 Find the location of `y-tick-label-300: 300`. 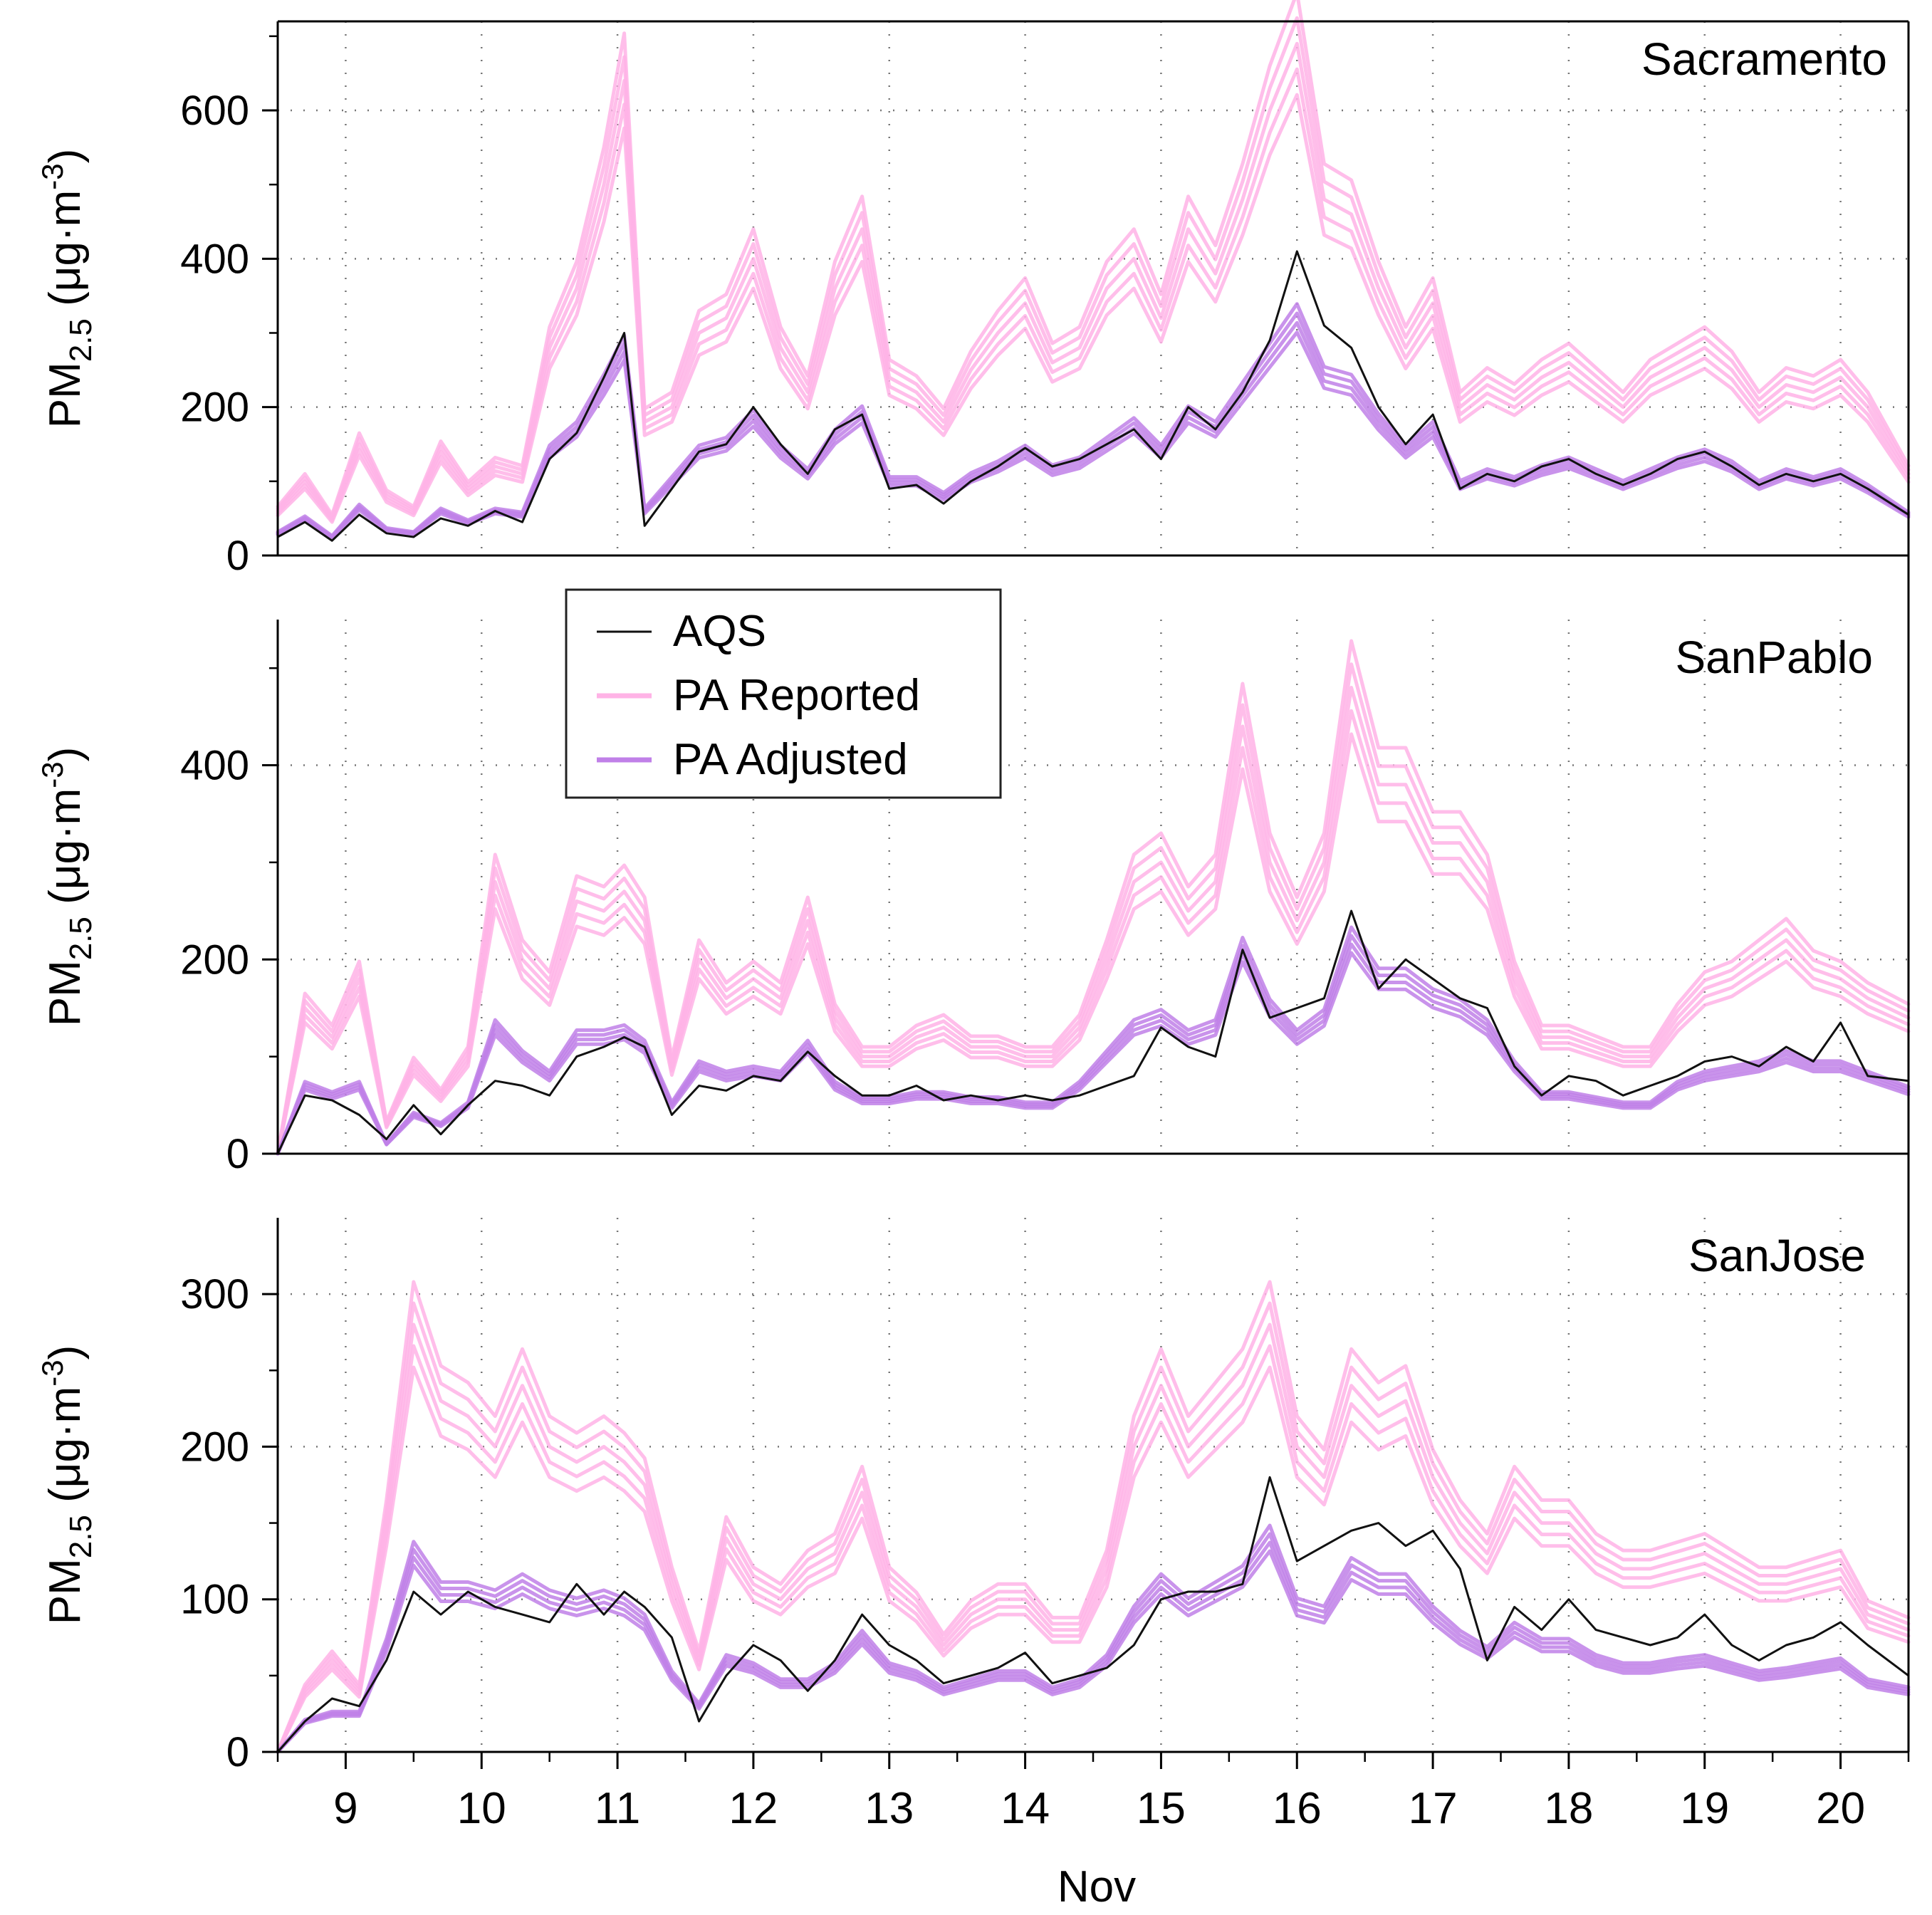

y-tick-label-300: 300 is located at coordinates (214, 1294).